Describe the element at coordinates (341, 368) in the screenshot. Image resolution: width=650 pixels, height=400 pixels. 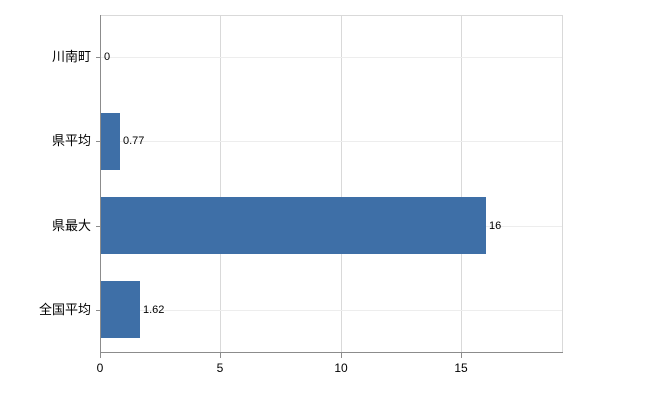
I see `x-tick-label: 10` at that location.